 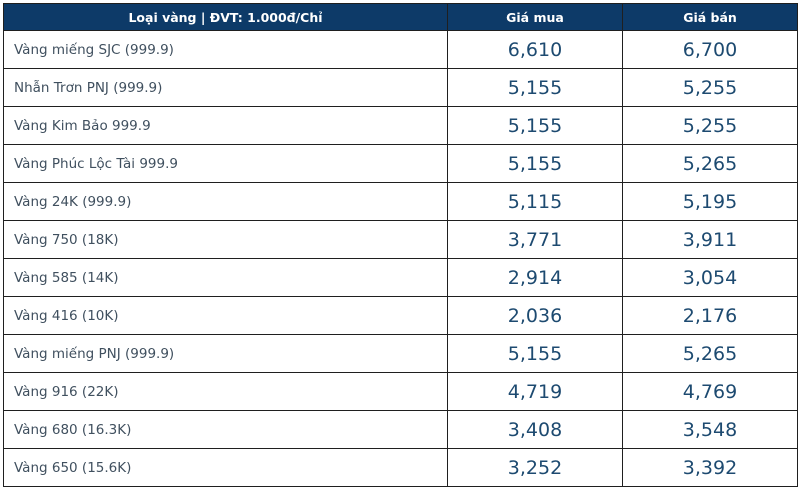 I want to click on table-row: Vàng 585 (14K) 2,914 3,054, so click(x=400, y=277).